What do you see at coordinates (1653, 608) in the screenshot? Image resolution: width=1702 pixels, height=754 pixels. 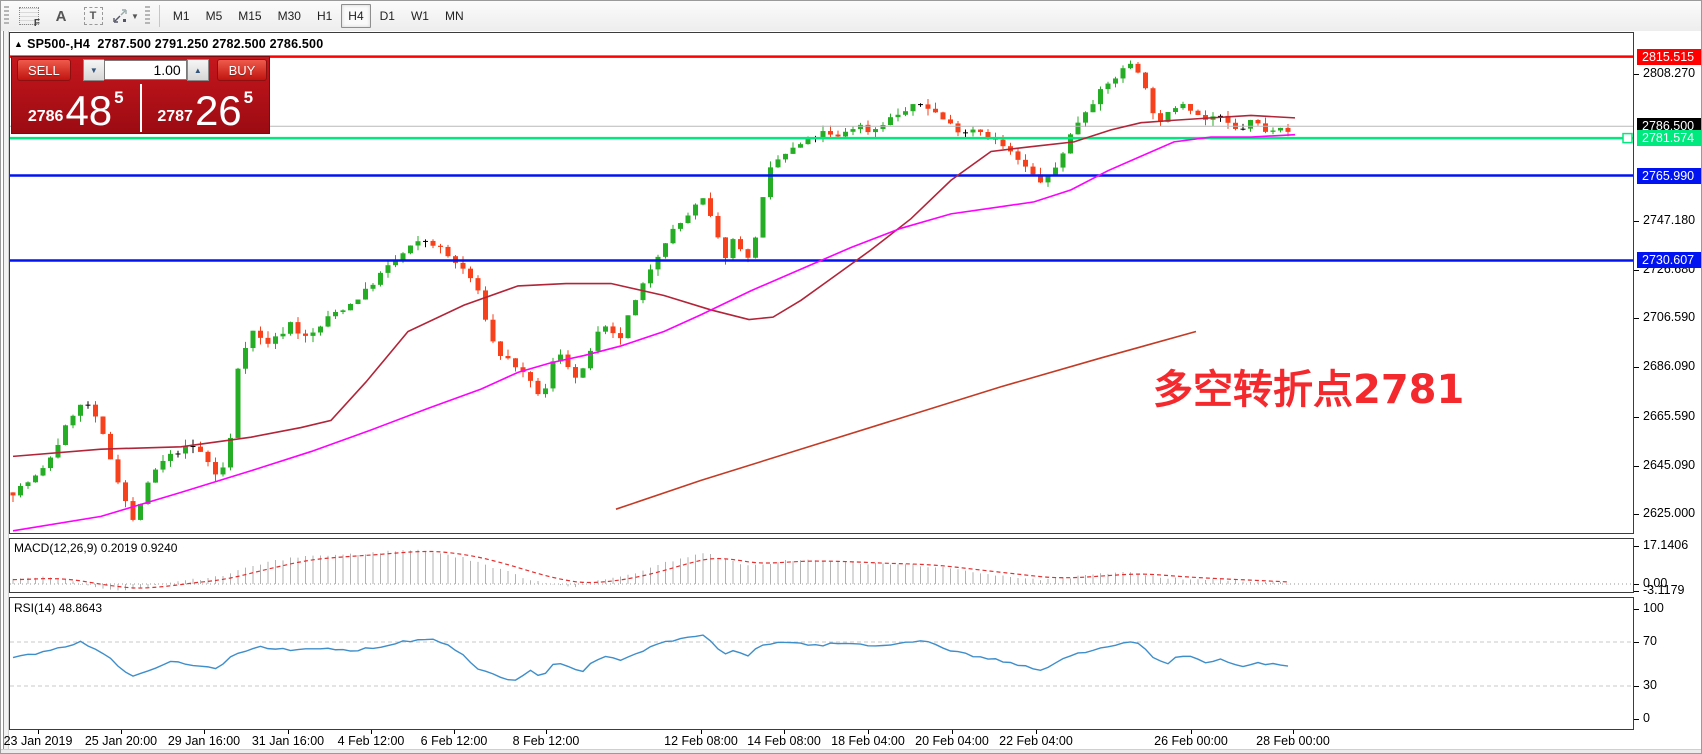 I see `rsi-axis-label-100: 100` at bounding box center [1653, 608].